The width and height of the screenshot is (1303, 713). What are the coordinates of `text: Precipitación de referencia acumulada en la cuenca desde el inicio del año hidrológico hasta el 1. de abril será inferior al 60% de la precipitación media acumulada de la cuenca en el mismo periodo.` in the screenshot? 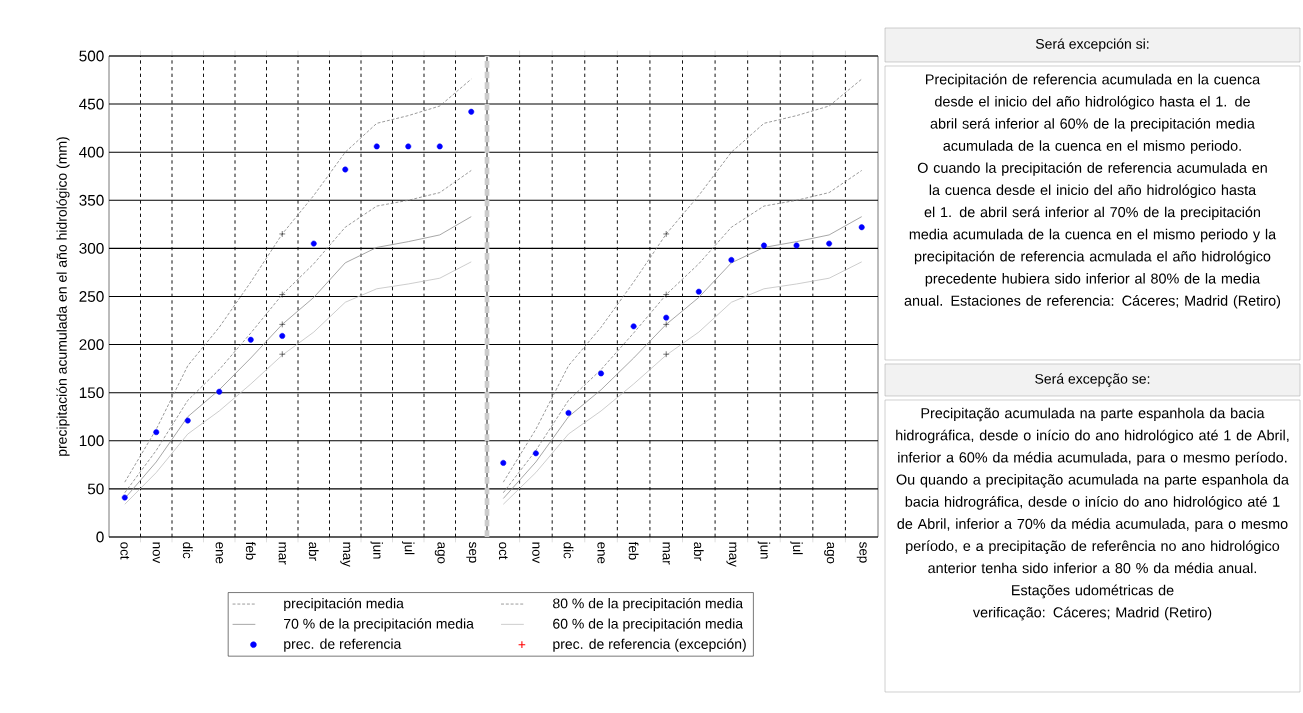 It's located at (1093, 113).